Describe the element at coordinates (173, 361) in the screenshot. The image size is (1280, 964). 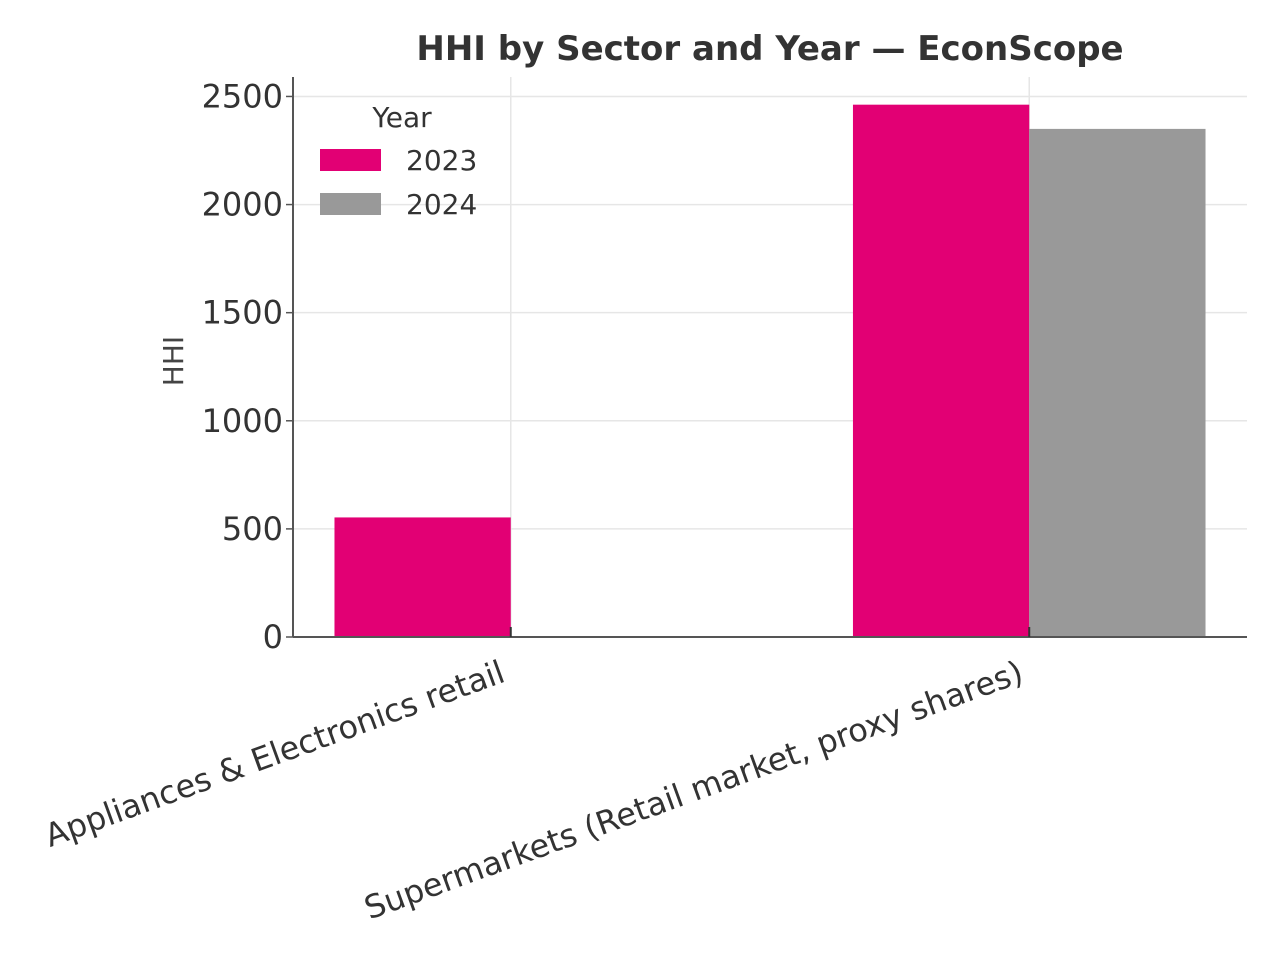
I see `y-axis-label: HHI` at that location.